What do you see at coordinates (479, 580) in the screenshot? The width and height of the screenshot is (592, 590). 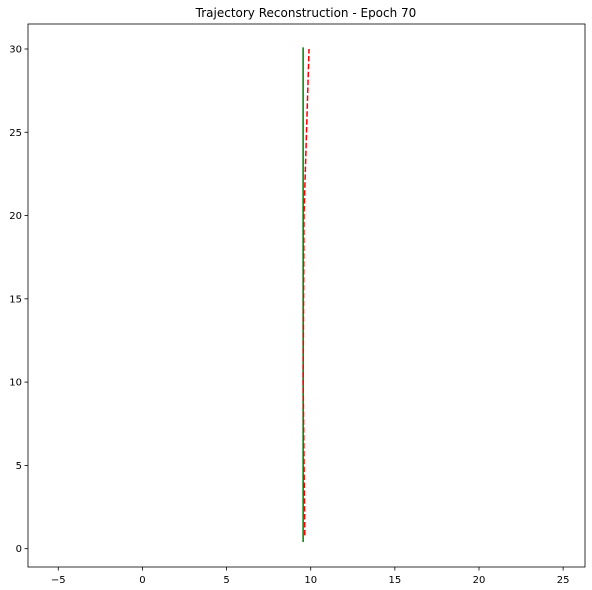 I see `x-tick-label: 20` at bounding box center [479, 580].